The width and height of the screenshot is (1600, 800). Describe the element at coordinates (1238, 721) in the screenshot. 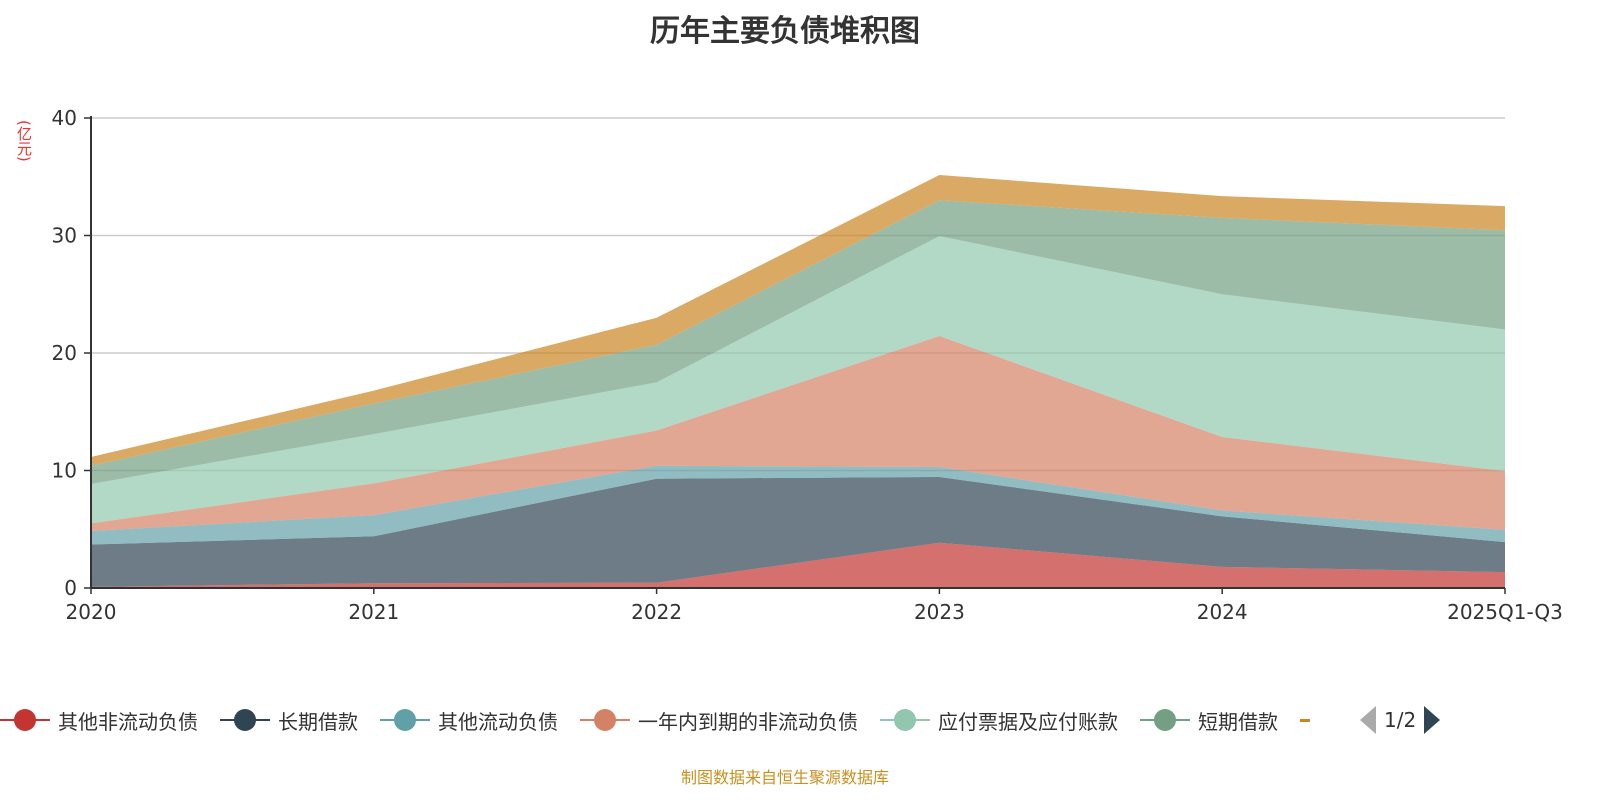

I see `legend-label: 短期借款` at that location.